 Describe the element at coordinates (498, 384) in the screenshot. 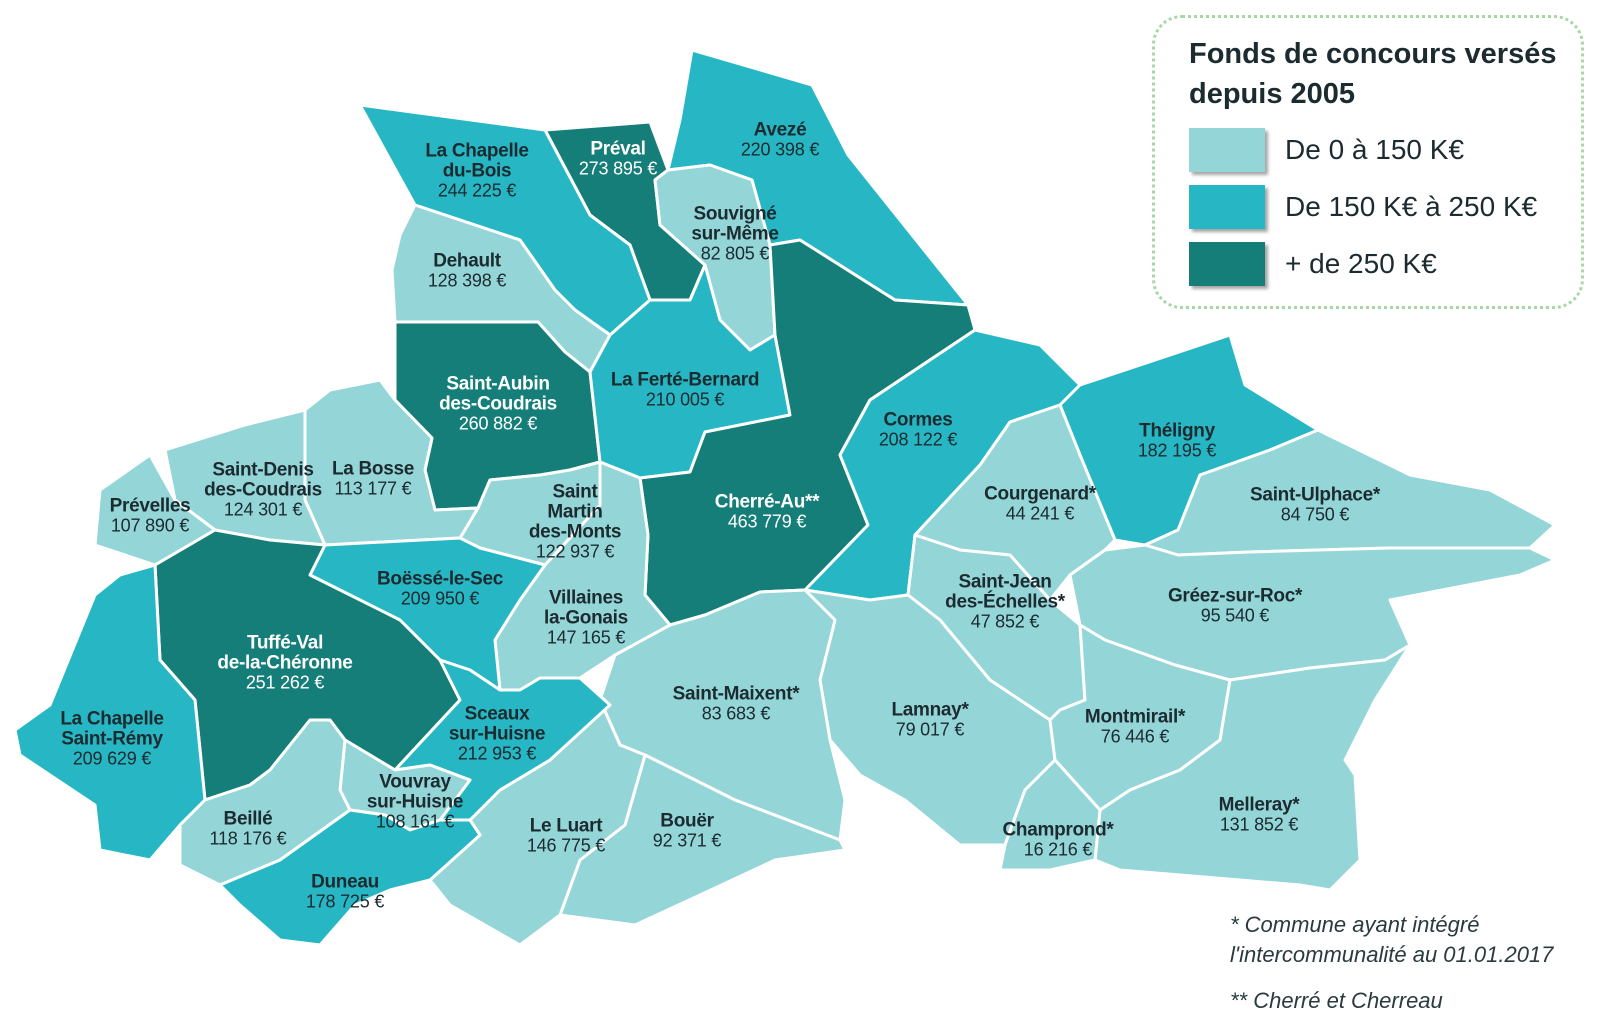

I see `commune-name-line1: Saint-Aubin` at that location.